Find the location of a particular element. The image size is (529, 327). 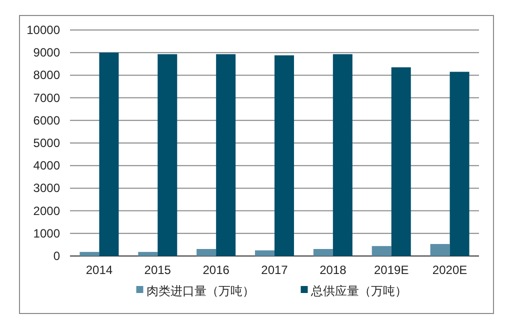

y-tick-label: 0 is located at coordinates (56, 256).